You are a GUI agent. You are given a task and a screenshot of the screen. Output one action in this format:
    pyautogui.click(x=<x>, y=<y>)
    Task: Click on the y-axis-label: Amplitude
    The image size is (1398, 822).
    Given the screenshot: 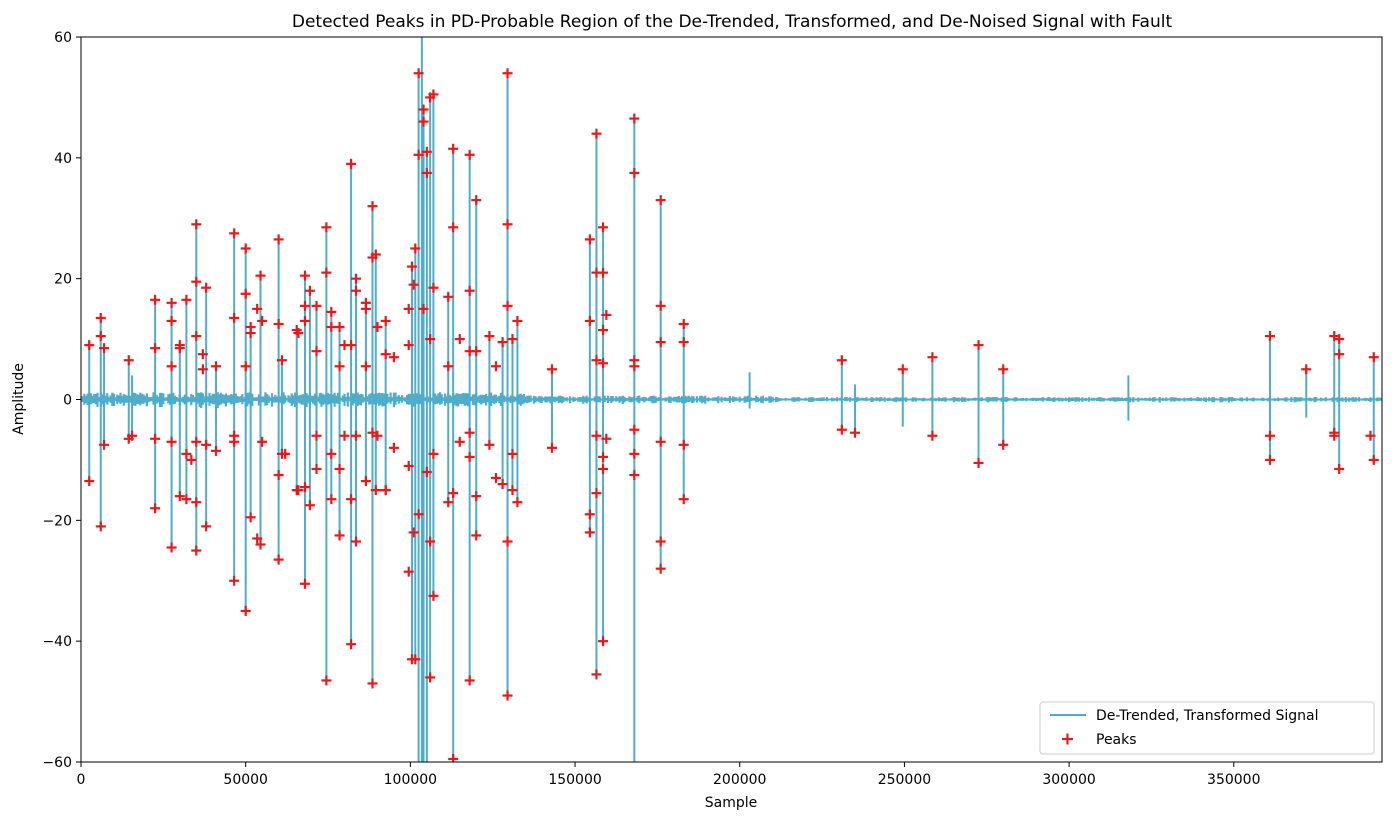 What is the action you would take?
    pyautogui.click(x=19, y=399)
    